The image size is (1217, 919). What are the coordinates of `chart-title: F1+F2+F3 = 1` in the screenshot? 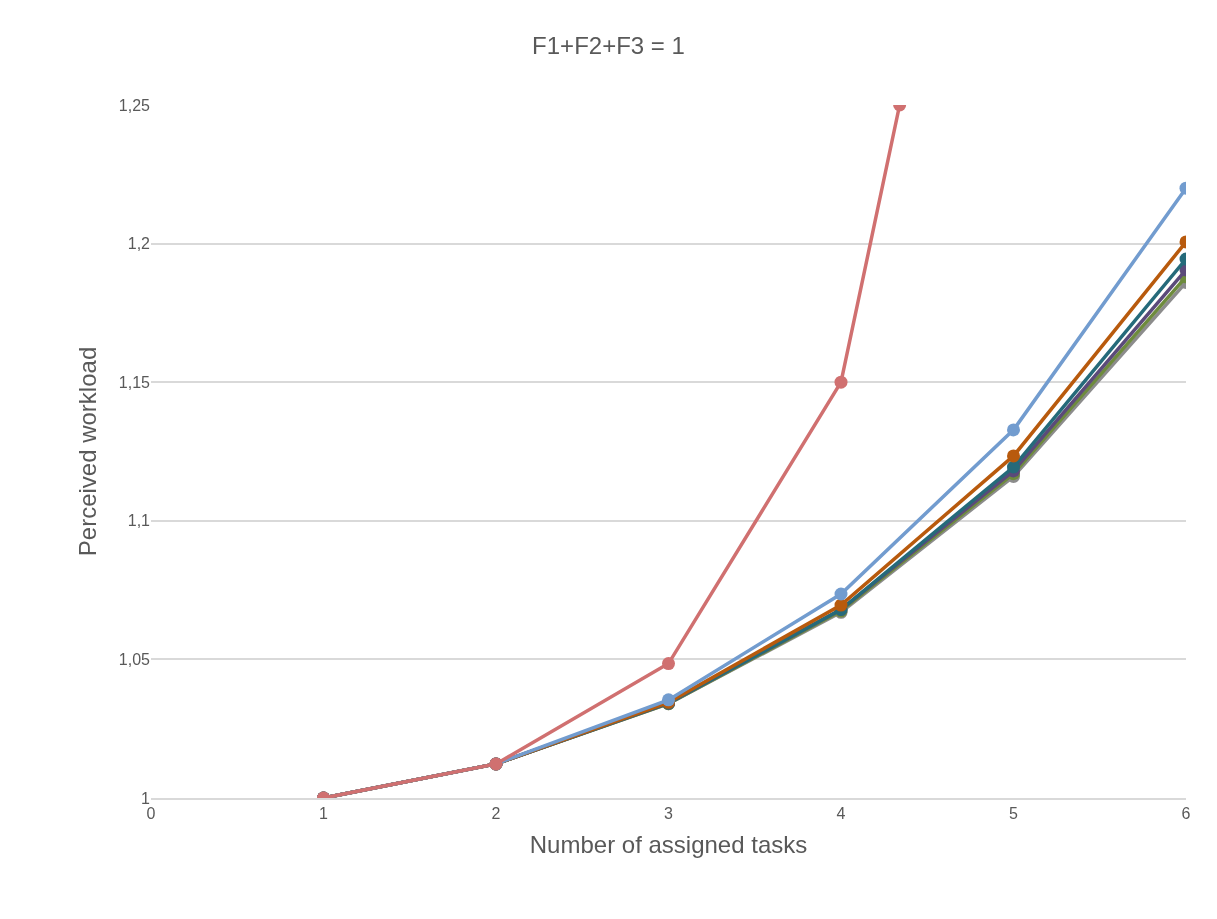 It's located at (608, 46).